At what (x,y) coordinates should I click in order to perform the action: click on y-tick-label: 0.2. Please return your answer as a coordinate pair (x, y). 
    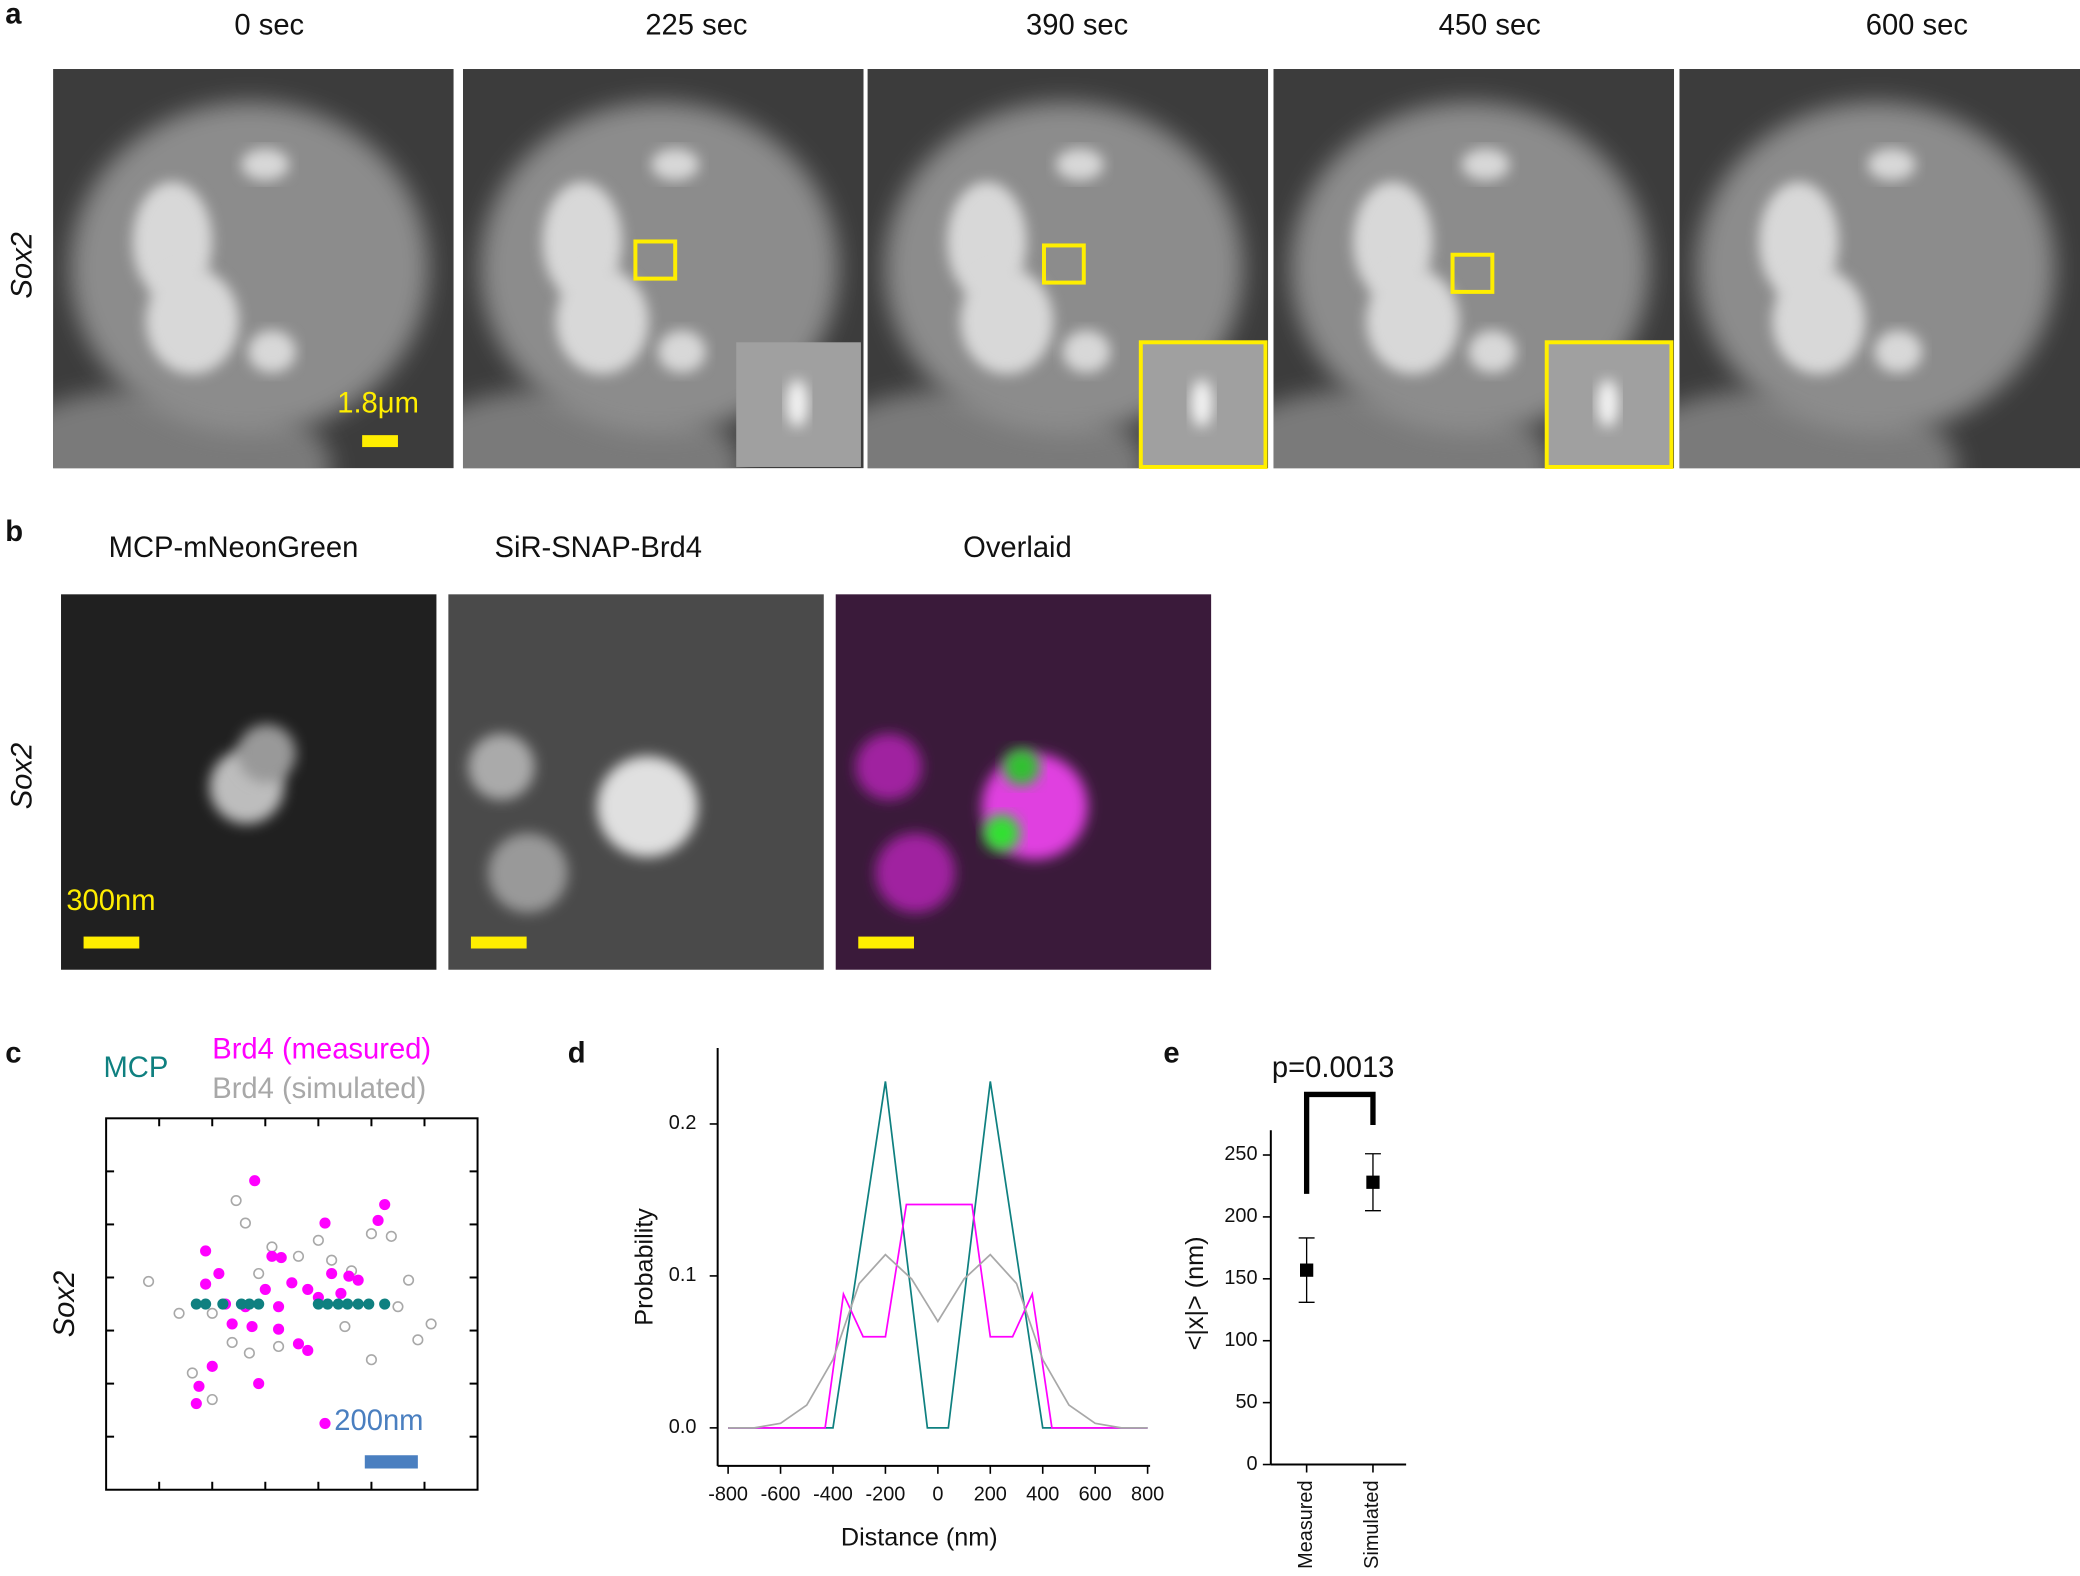
    Looking at the image, I should click on (683, 1123).